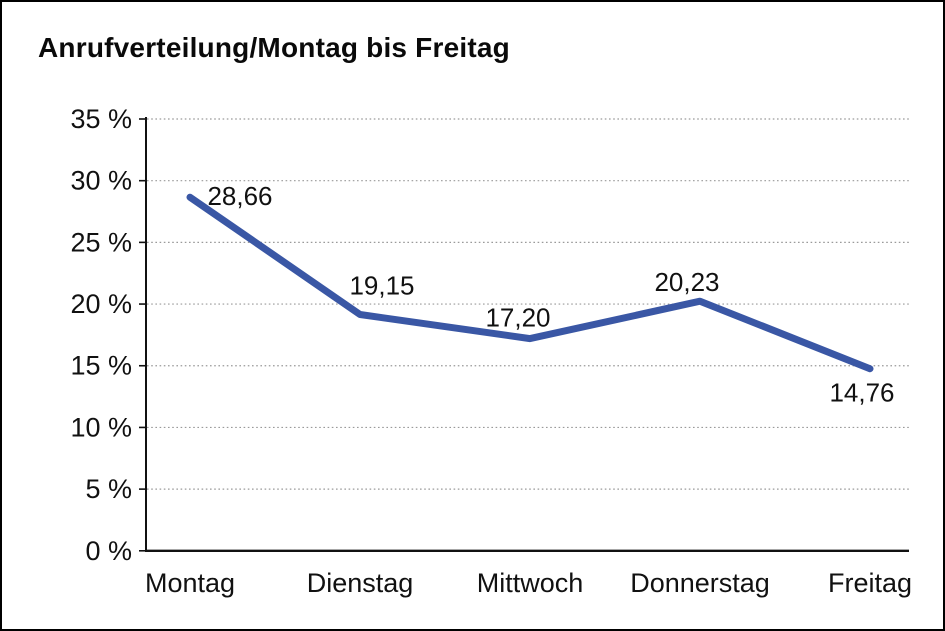 The image size is (945, 631). What do you see at coordinates (101, 304) in the screenshot?
I see `y-axis-label: 20 %` at bounding box center [101, 304].